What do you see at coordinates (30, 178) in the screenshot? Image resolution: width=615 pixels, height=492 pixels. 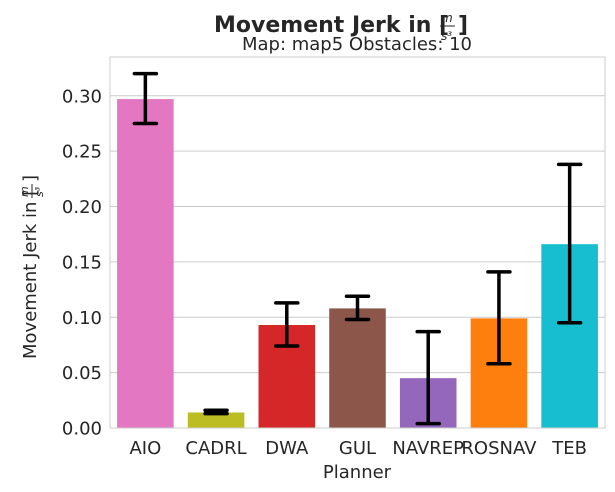 I see `y-axis-label-close: ]` at bounding box center [30, 178].